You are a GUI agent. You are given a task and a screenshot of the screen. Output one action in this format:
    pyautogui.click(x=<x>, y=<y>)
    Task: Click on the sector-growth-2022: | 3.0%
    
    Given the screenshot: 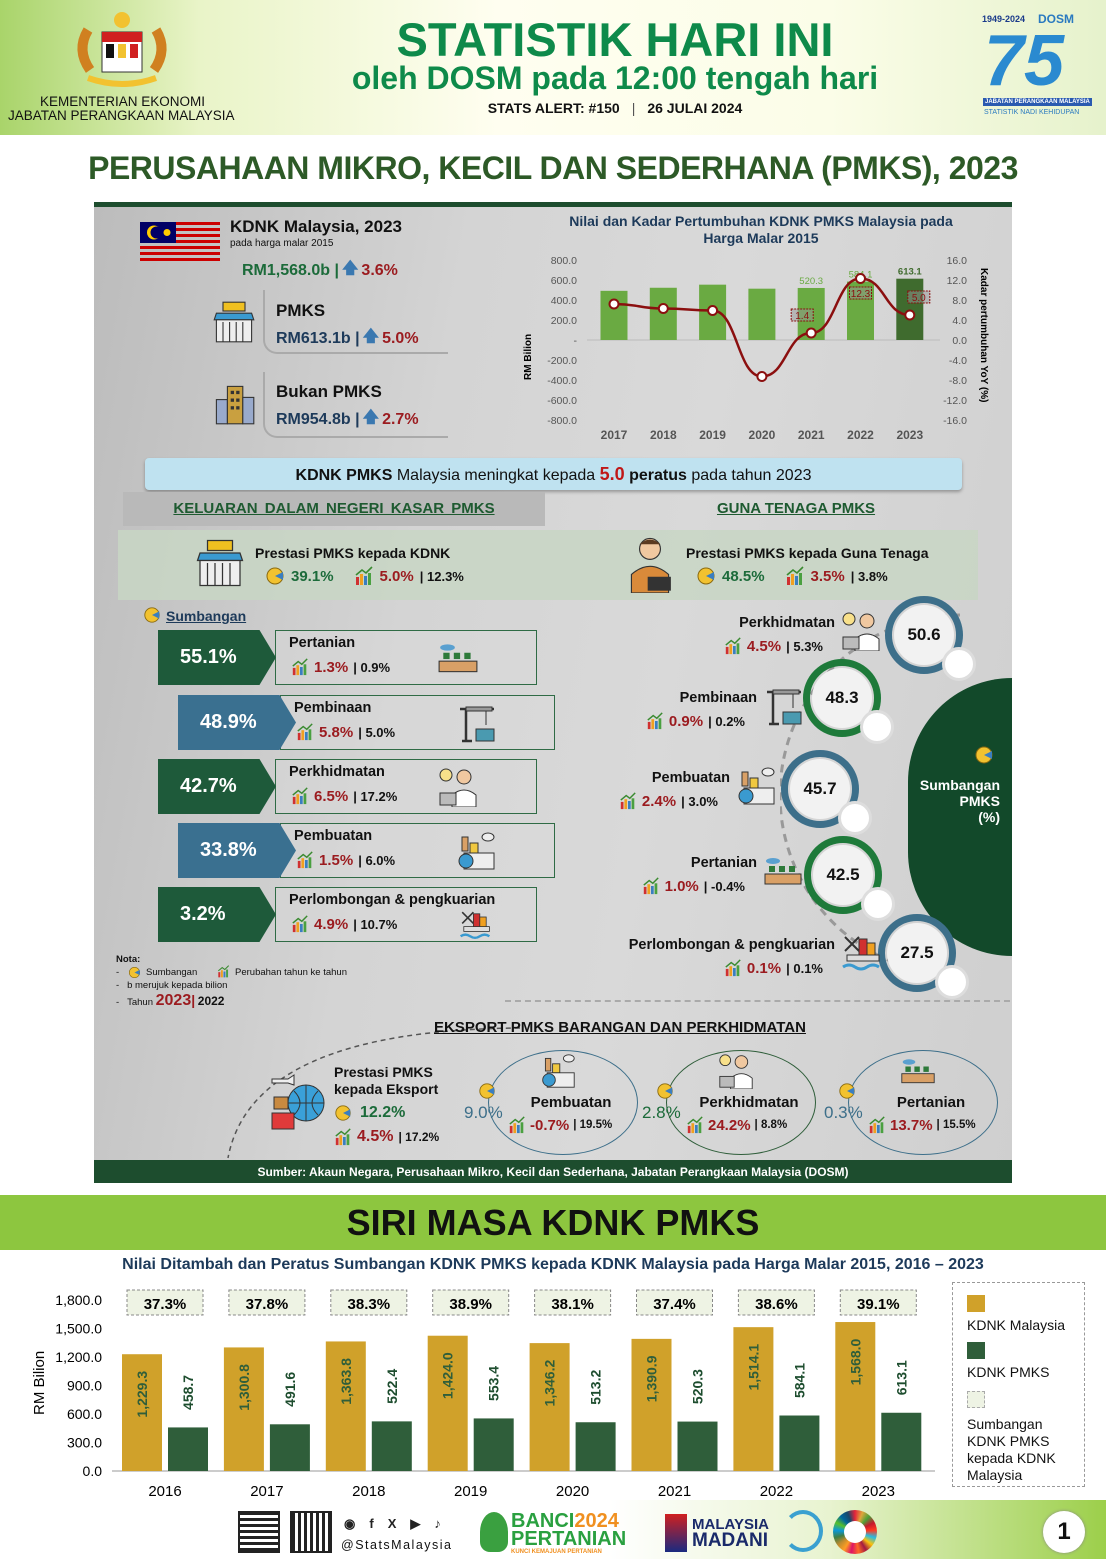 What is the action you would take?
    pyautogui.click(x=699, y=801)
    